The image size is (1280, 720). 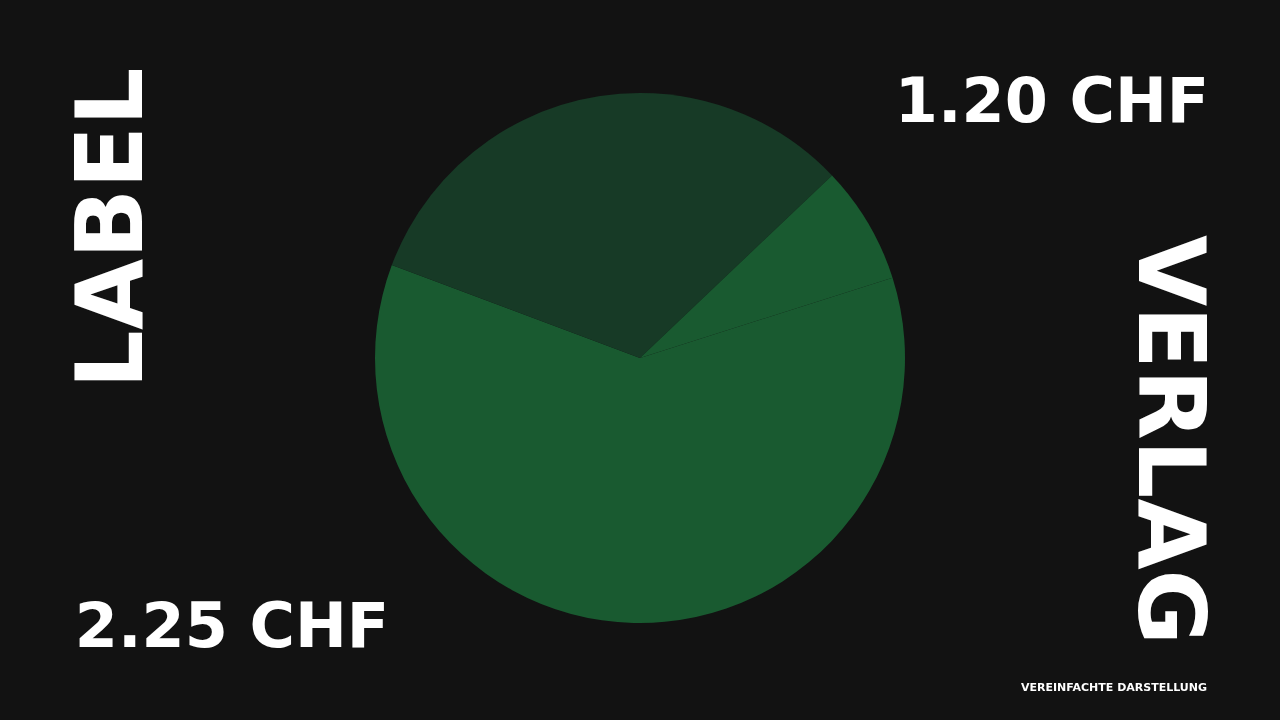 I want to click on text: LABEL, so click(x=110, y=228).